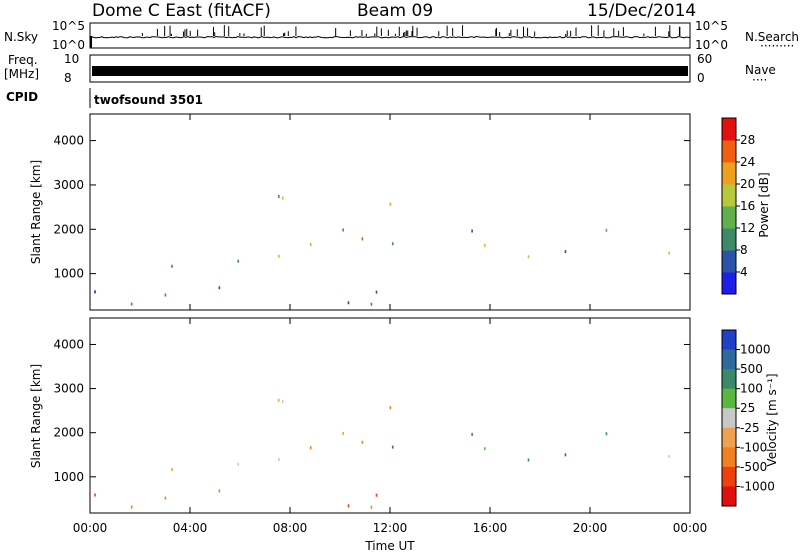 The width and height of the screenshot is (800, 554). Describe the element at coordinates (701, 78) in the screenshot. I see `nave-tick-bottom: 0` at that location.